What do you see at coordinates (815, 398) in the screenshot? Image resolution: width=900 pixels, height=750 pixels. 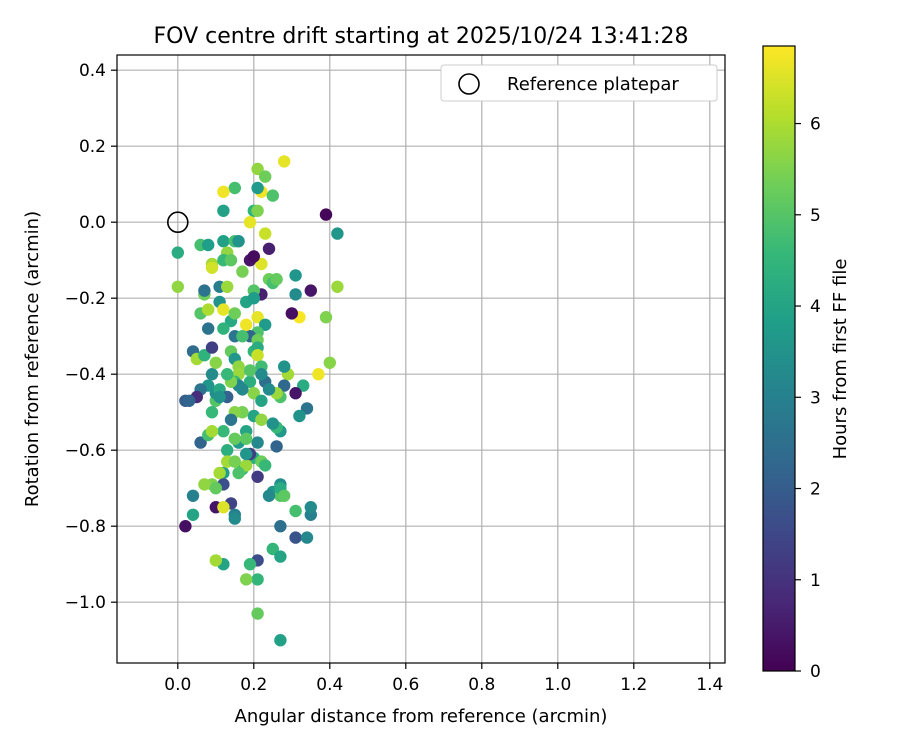 I see `colorbar-tick-label: 3` at bounding box center [815, 398].